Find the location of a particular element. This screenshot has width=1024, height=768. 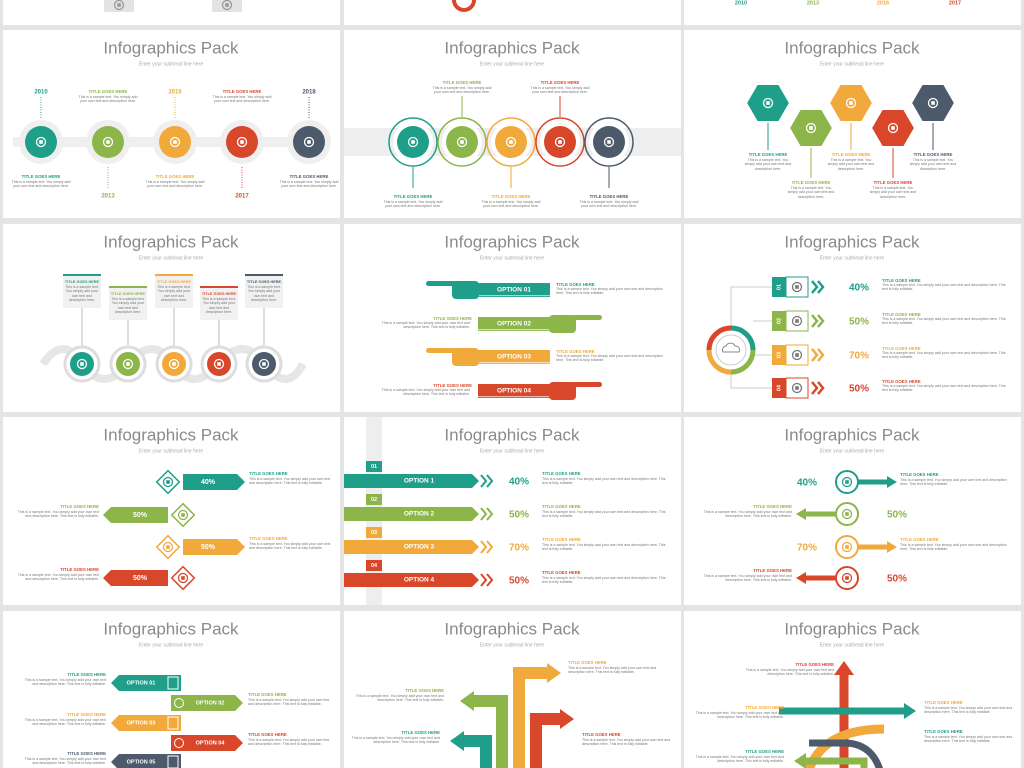

percent-label: 70% is located at coordinates (519, 548).